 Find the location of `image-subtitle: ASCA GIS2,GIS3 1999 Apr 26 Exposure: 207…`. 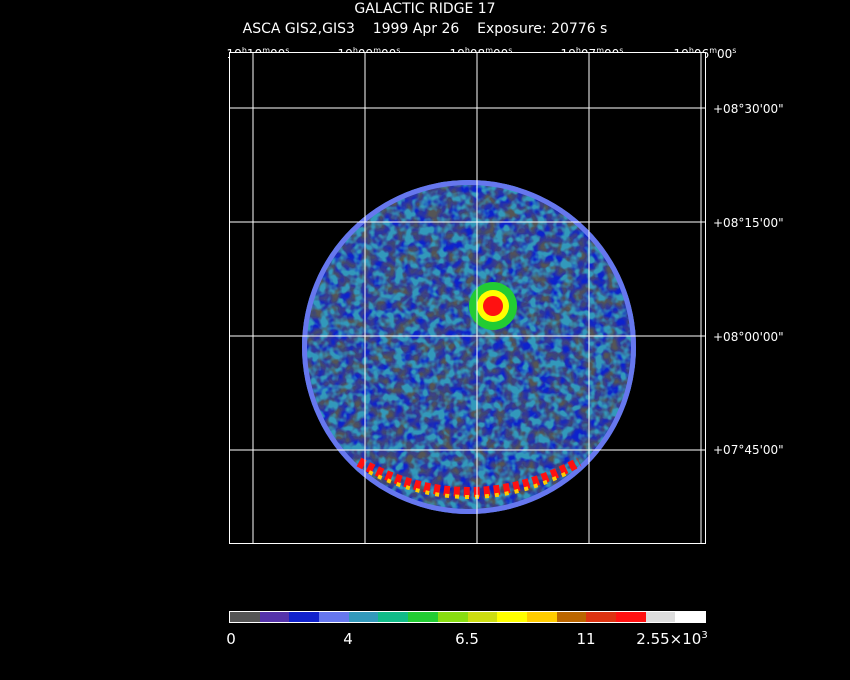

image-subtitle: ASCA GIS2,GIS3 1999 Apr 26 Exposure: 207… is located at coordinates (425, 29).